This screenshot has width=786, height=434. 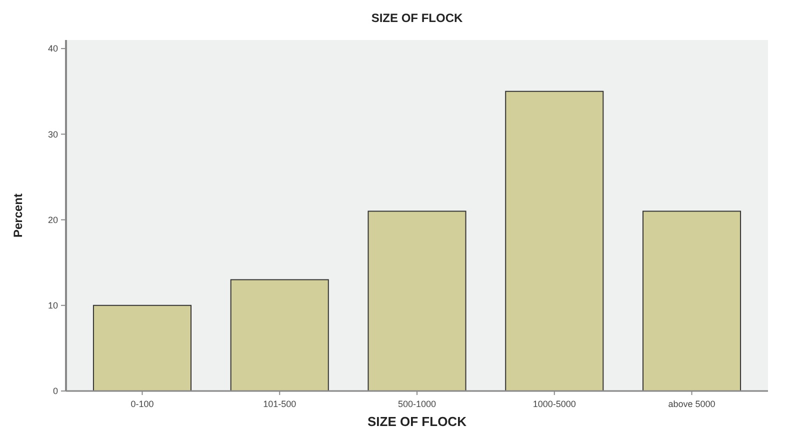 What do you see at coordinates (417, 404) in the screenshot?
I see `x-tick-label: 500-1000` at bounding box center [417, 404].